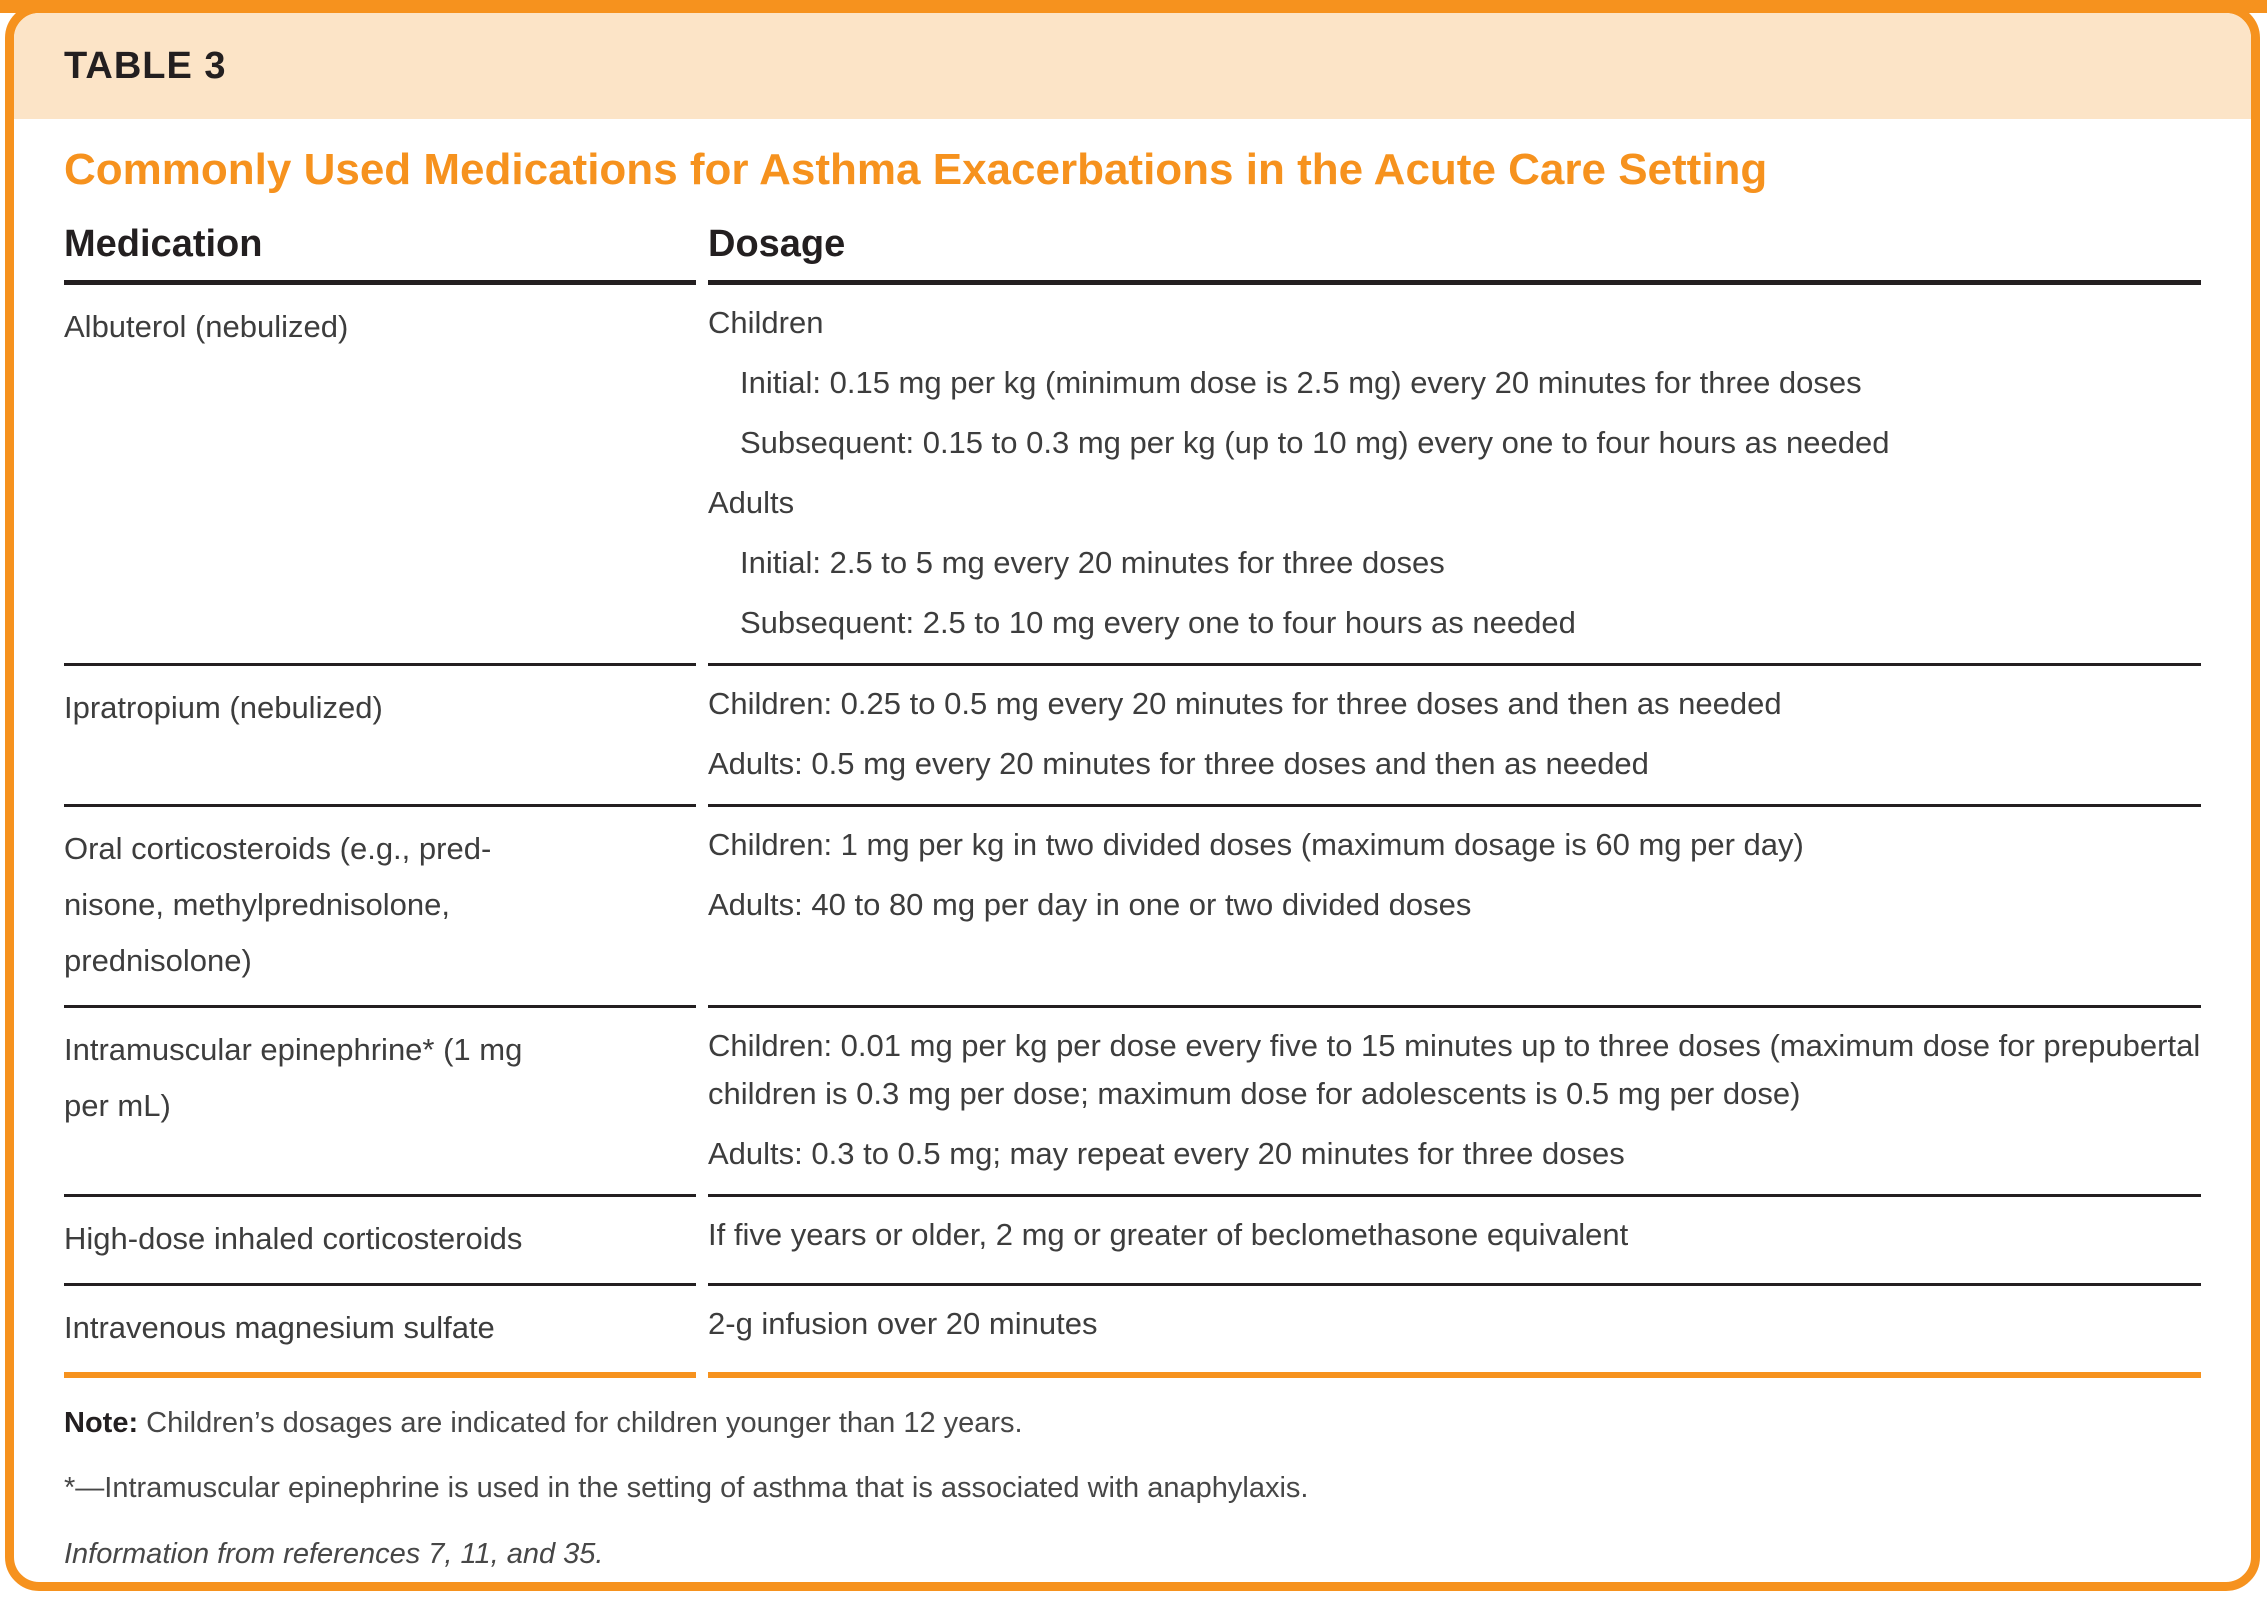  I want to click on medication-text: Oral corticosteroids (e.g., pred-, so click(278, 849).